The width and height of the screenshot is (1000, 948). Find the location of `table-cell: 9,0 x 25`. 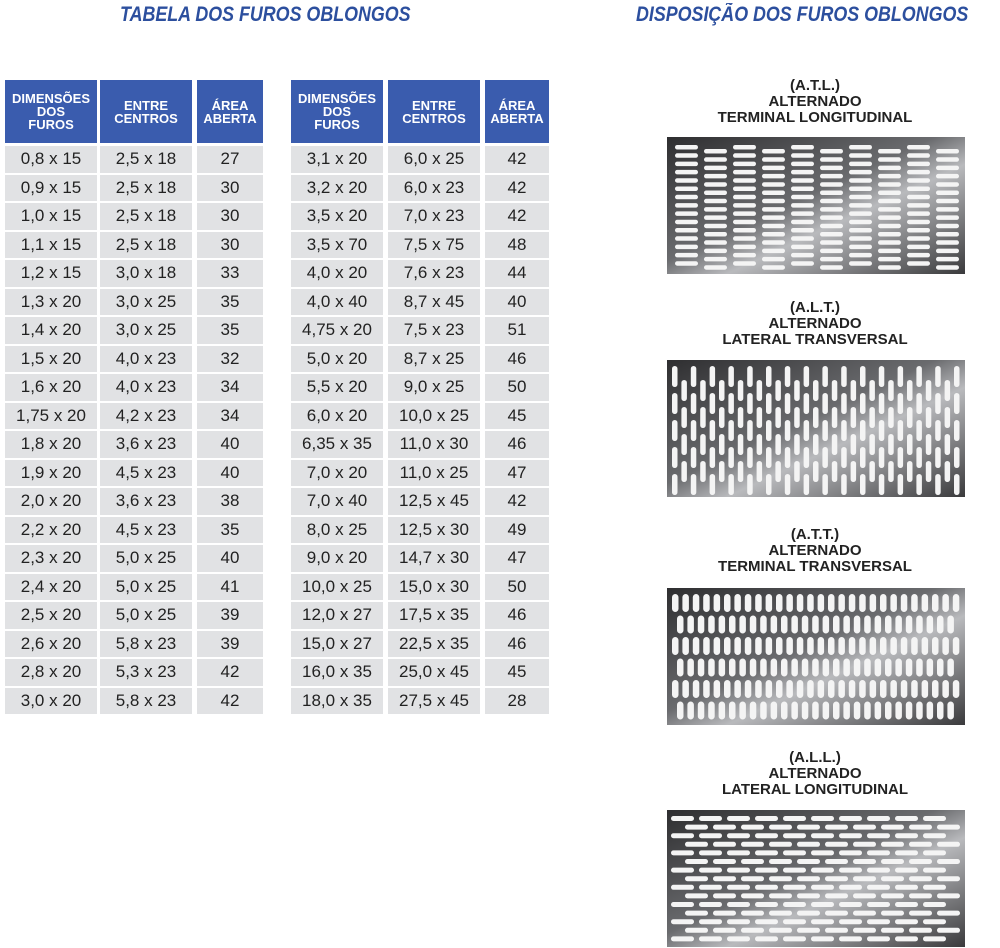

table-cell: 9,0 x 25 is located at coordinates (434, 387).